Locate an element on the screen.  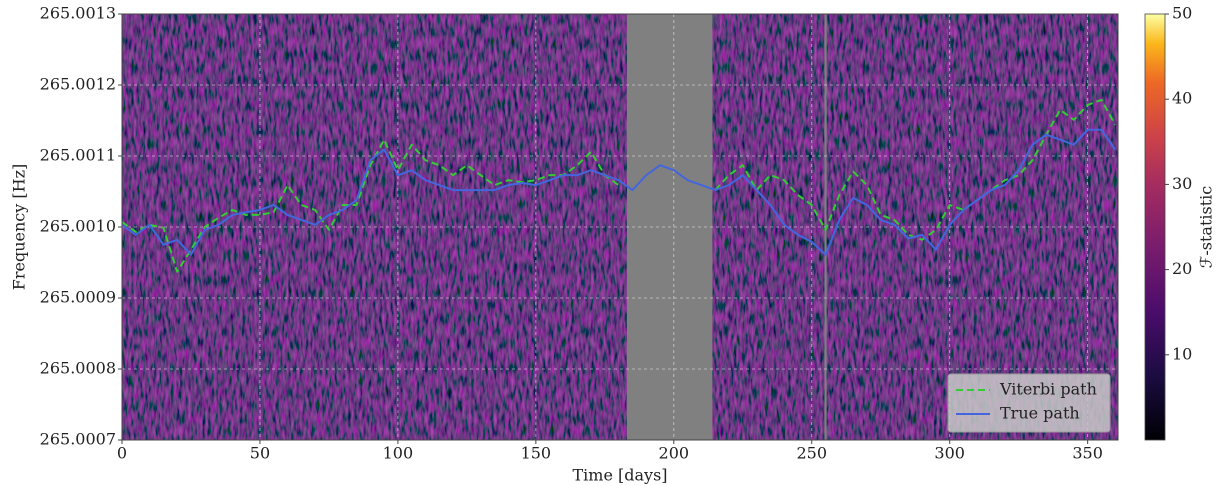
y-tick-label: 265.0010 is located at coordinates (78, 226).